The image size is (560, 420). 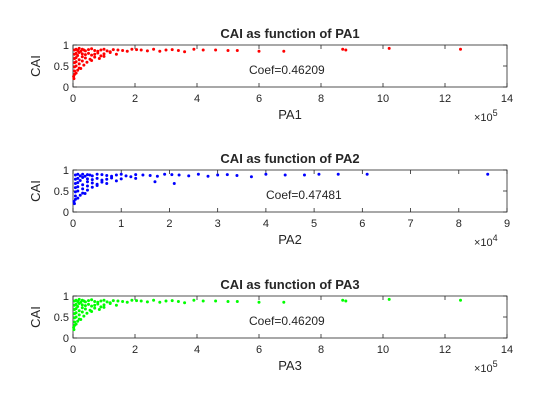 I want to click on x-axis-label: PA2, so click(x=290, y=239).